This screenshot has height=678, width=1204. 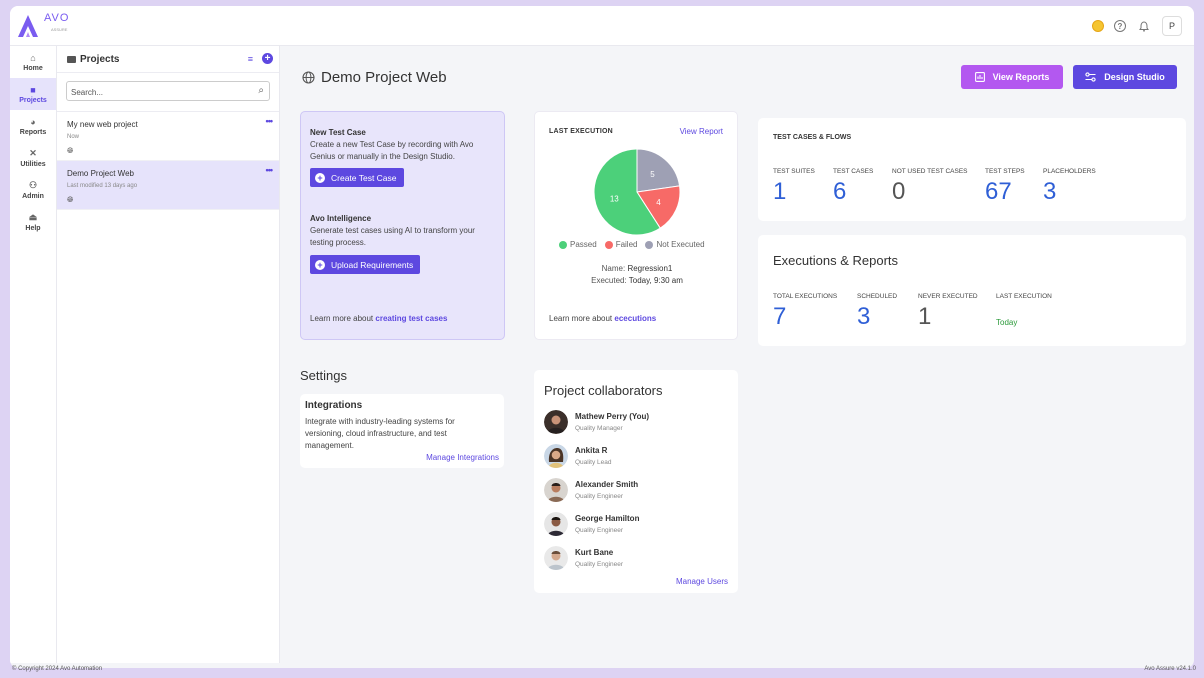 What do you see at coordinates (33, 100) in the screenshot?
I see `nav-label: Projects` at bounding box center [33, 100].